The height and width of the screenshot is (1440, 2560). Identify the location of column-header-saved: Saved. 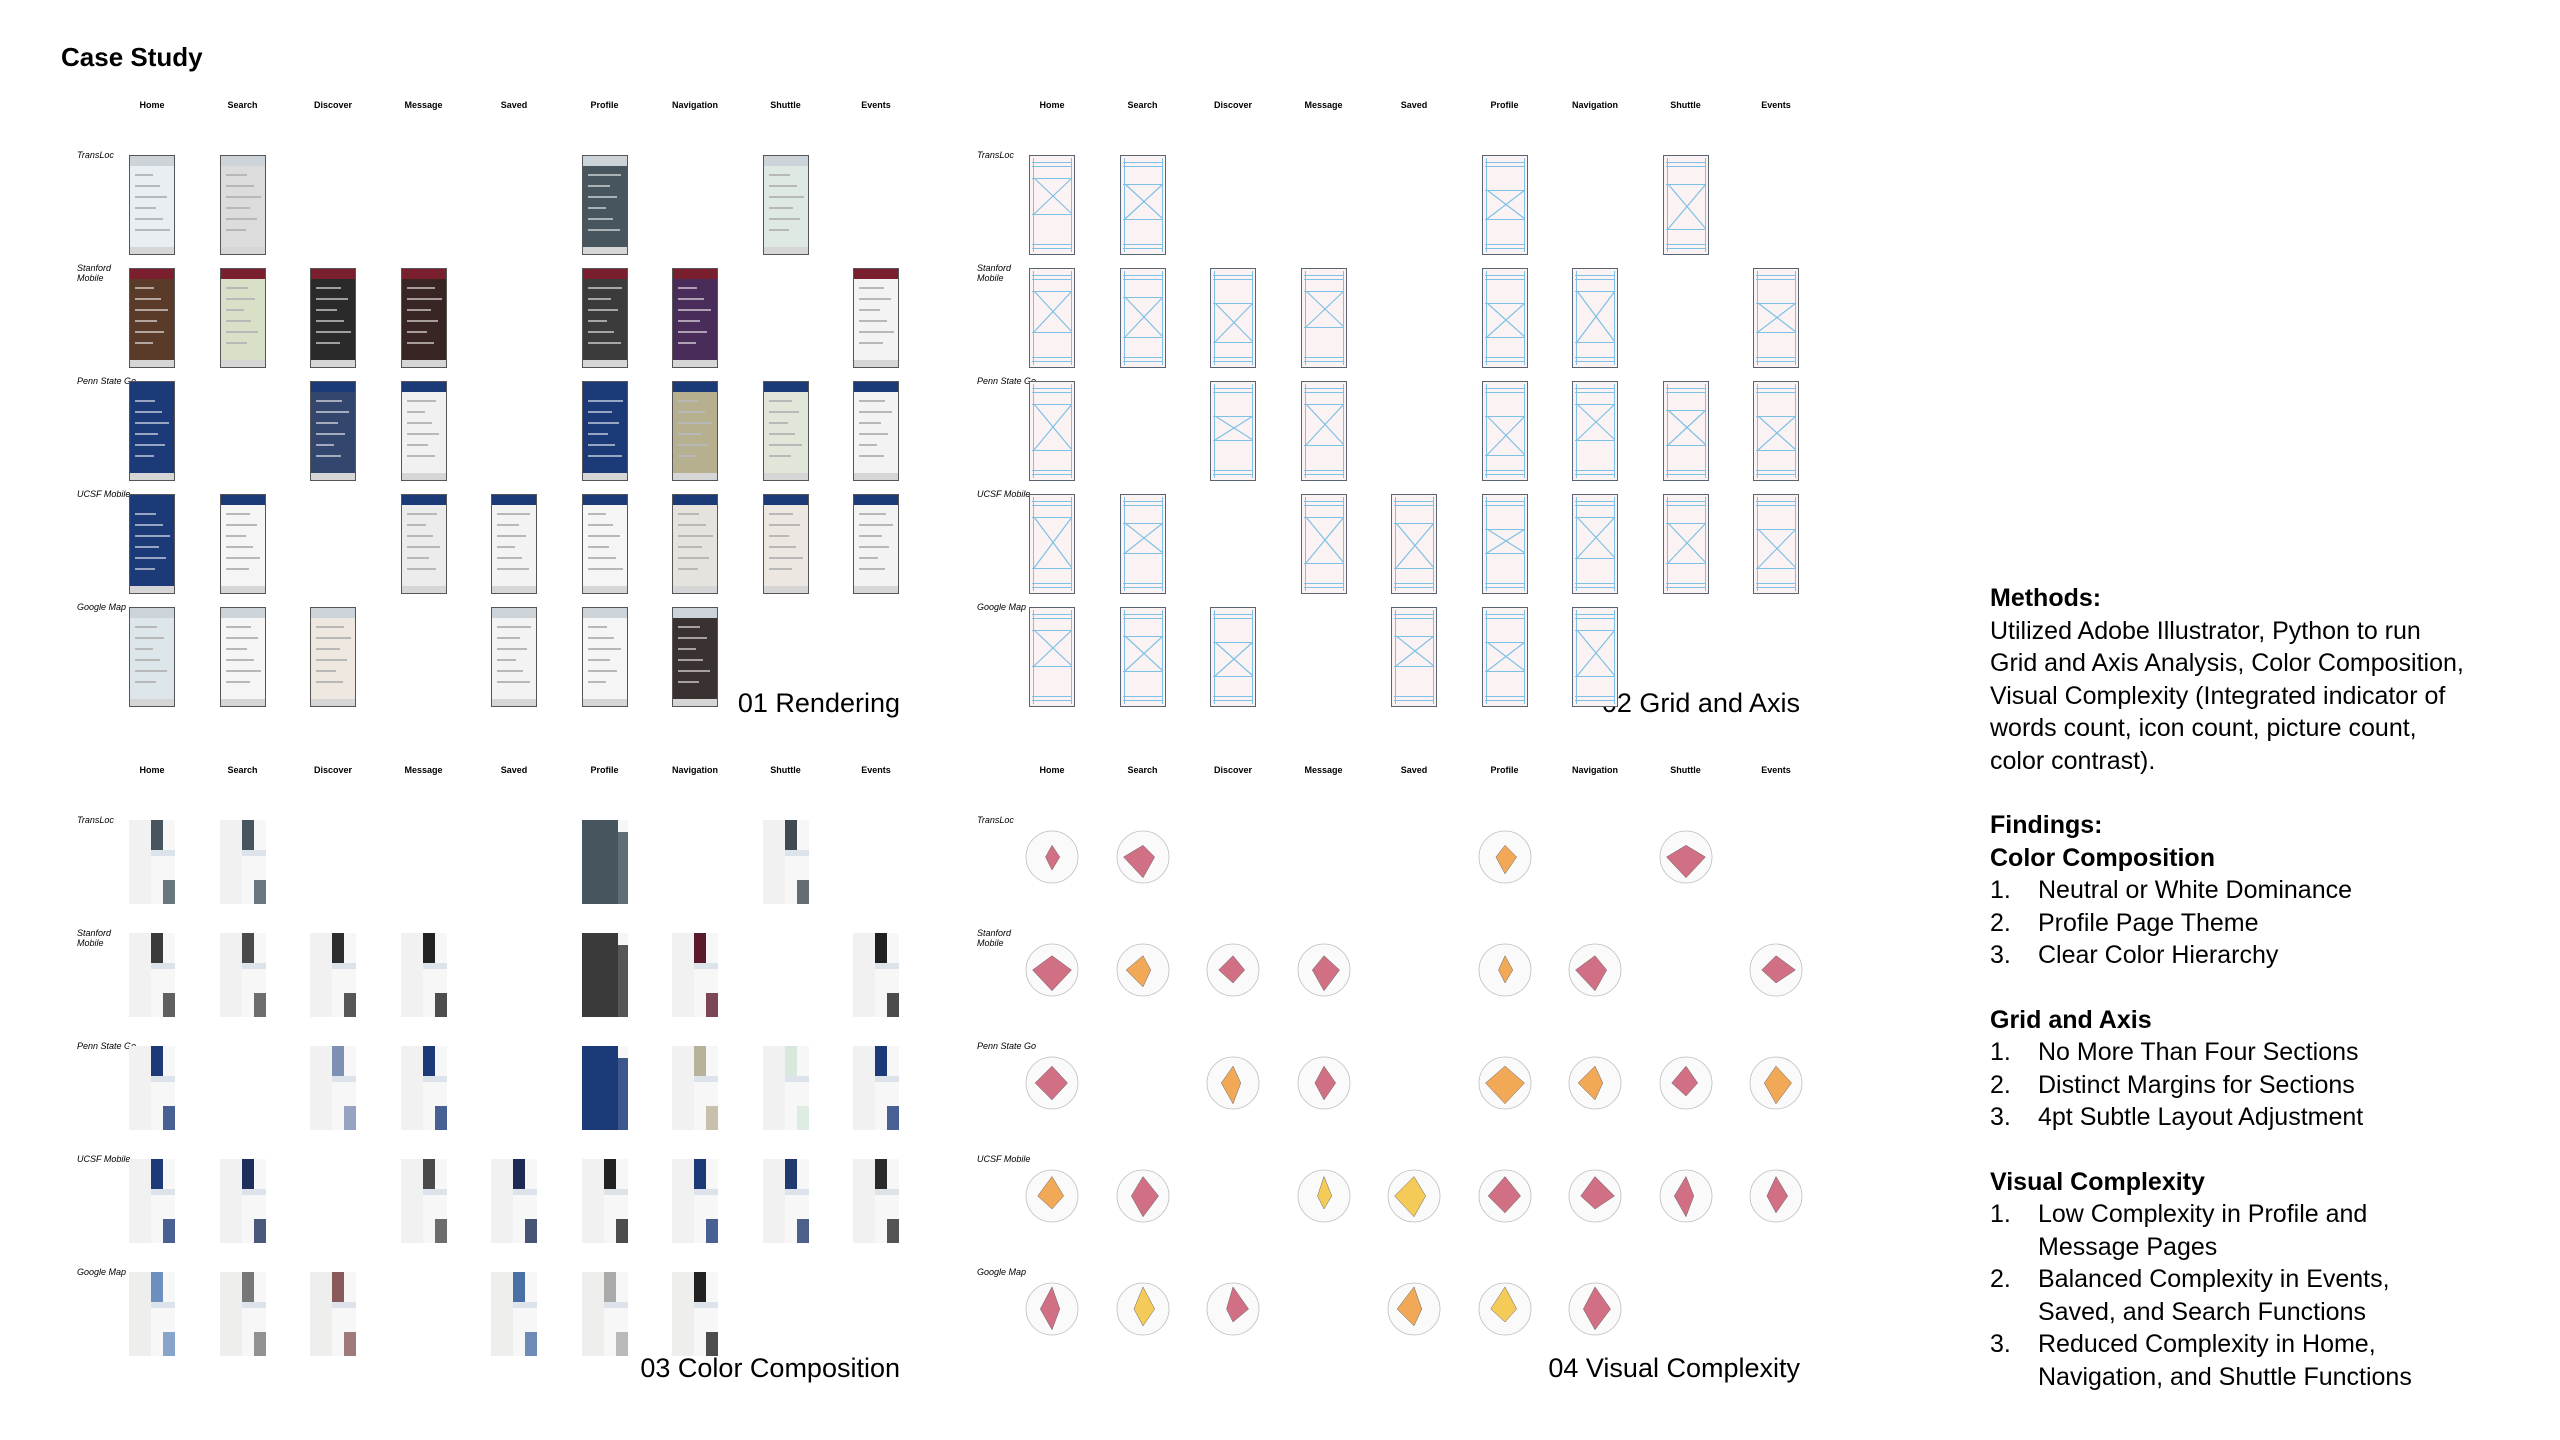
(1414, 105).